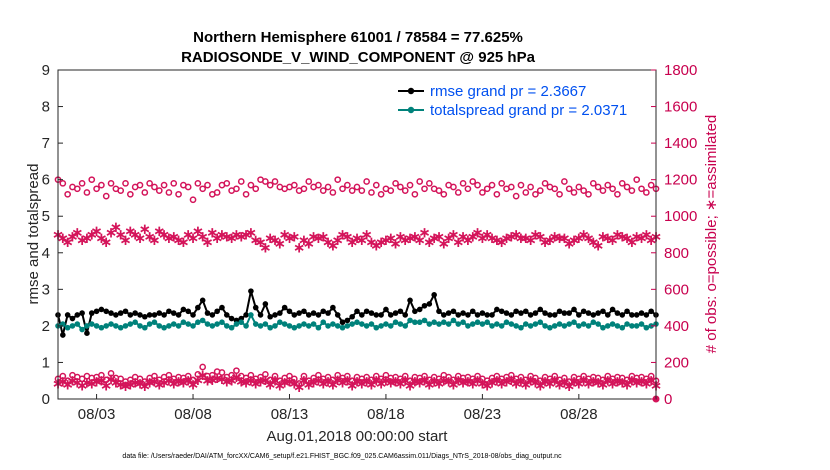 The height and width of the screenshot is (470, 830). Describe the element at coordinates (528, 110) in the screenshot. I see `legend-spread-label: totalspread grand pr = 2.0371` at that location.